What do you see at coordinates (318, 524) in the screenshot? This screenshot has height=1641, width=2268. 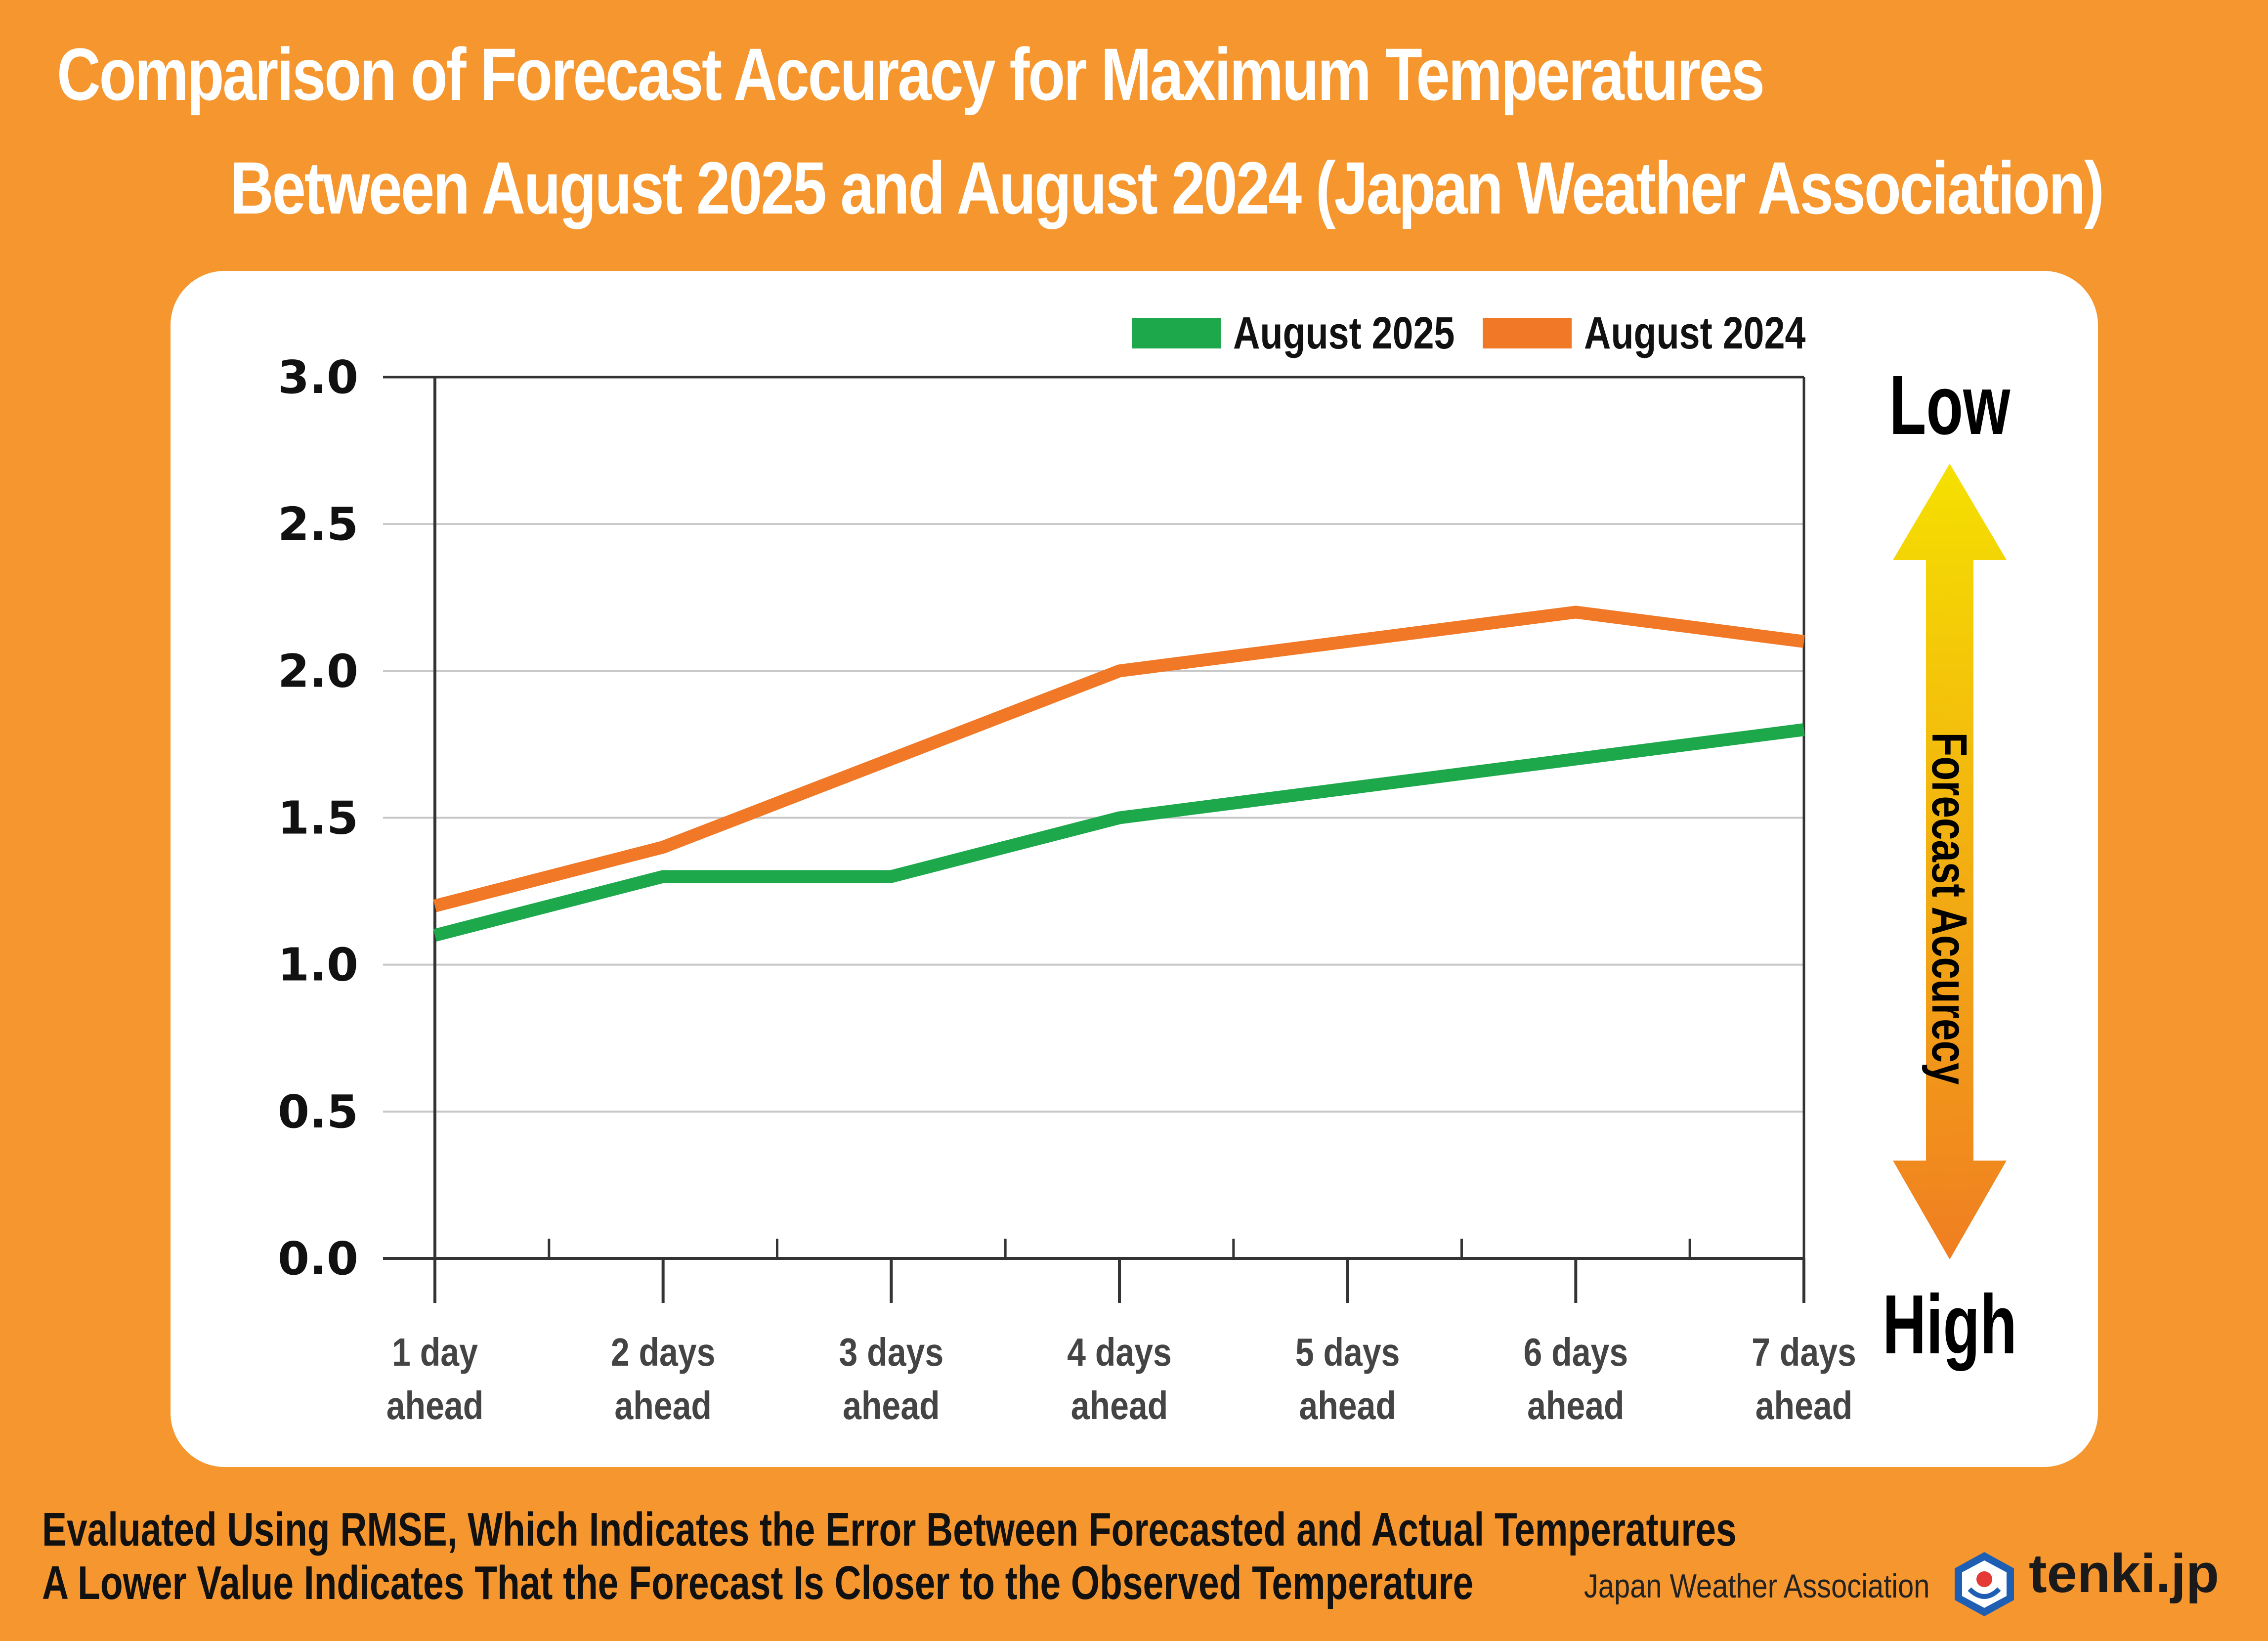 I see `y-tick-label: 2.5` at bounding box center [318, 524].